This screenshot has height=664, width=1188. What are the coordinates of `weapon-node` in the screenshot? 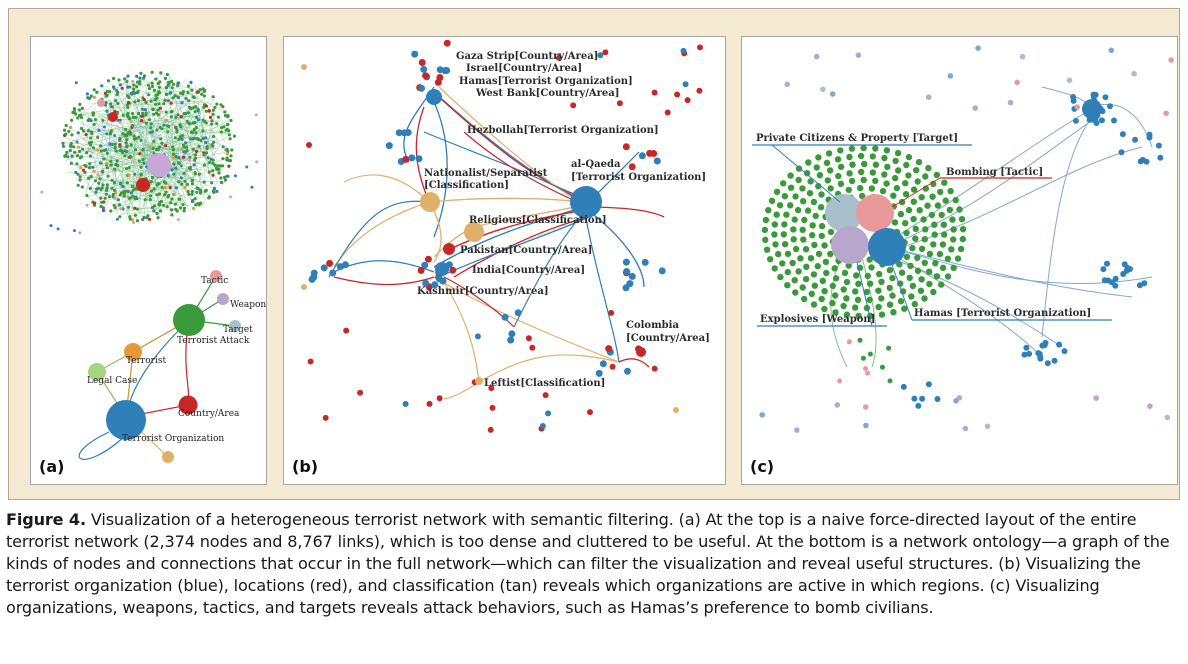 It's located at (223, 299).